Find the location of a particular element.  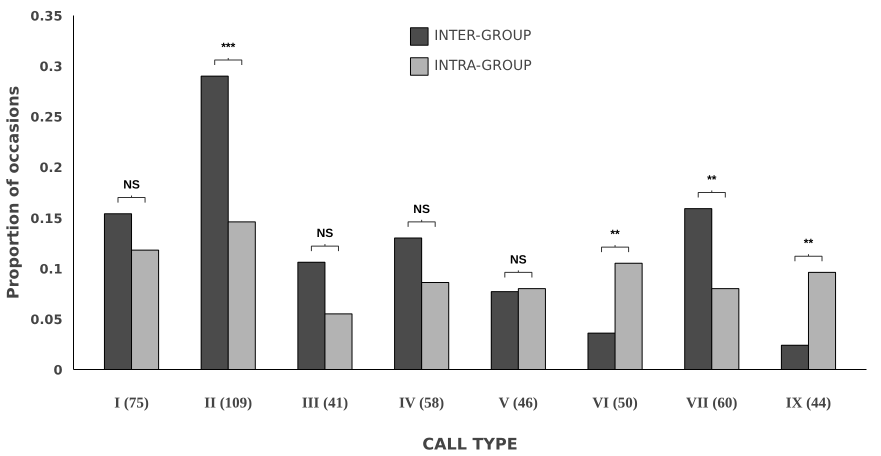

x-tick-label: V (46) is located at coordinates (518, 404).